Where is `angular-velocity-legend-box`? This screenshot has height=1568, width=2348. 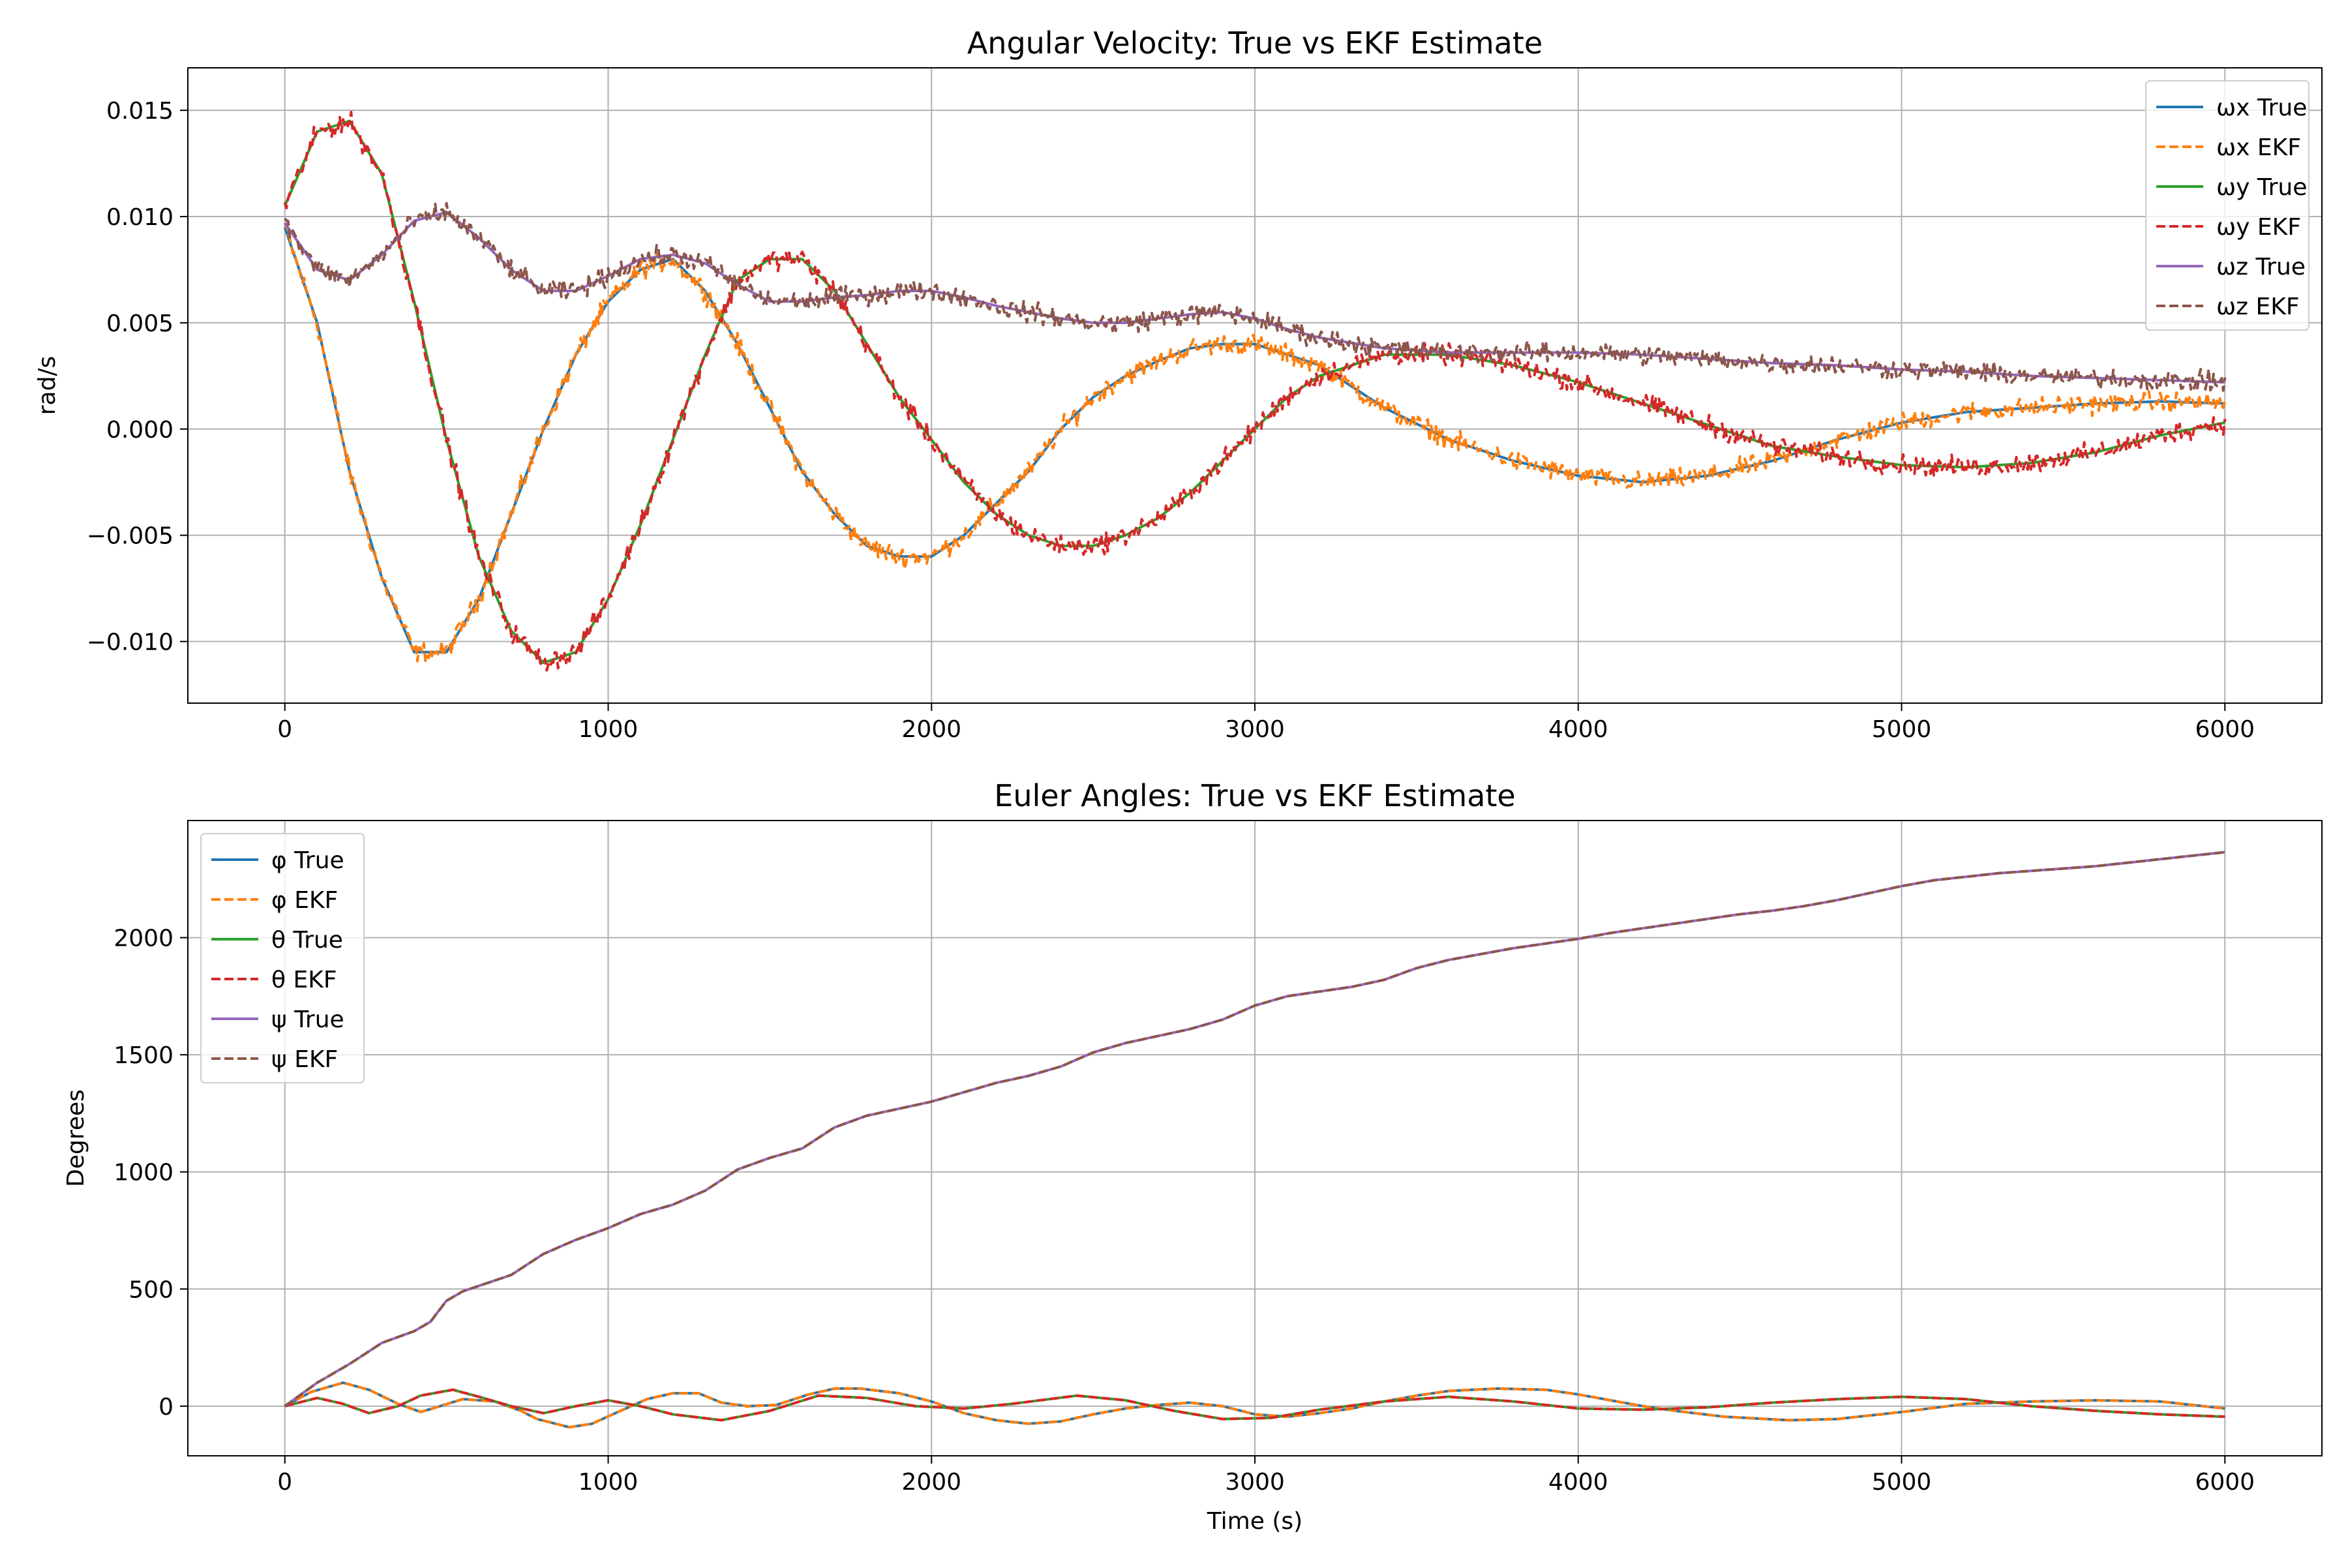 angular-velocity-legend-box is located at coordinates (2228, 205).